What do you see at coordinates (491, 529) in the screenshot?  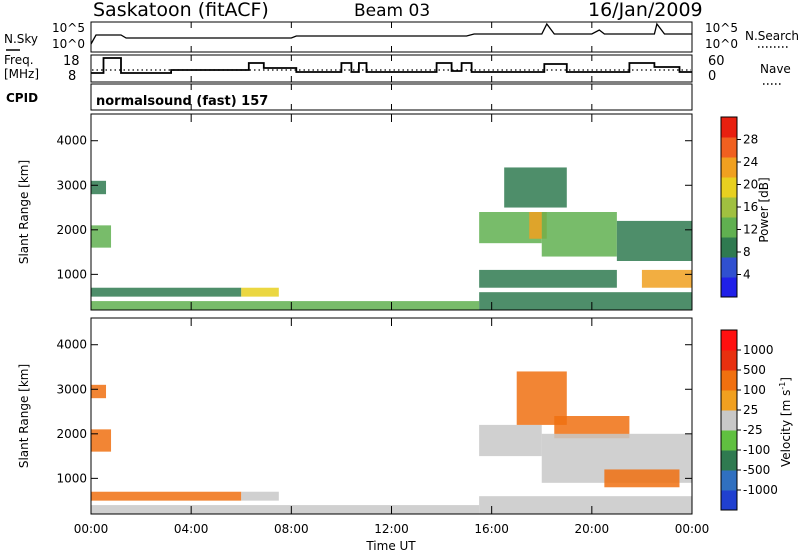 I see `x-tick-label: 16:00` at bounding box center [491, 529].